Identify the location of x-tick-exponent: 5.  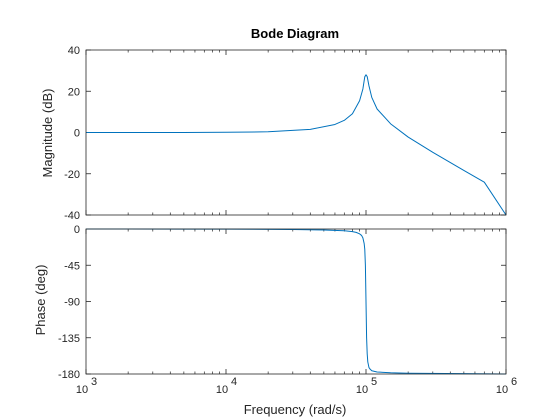
(374, 382).